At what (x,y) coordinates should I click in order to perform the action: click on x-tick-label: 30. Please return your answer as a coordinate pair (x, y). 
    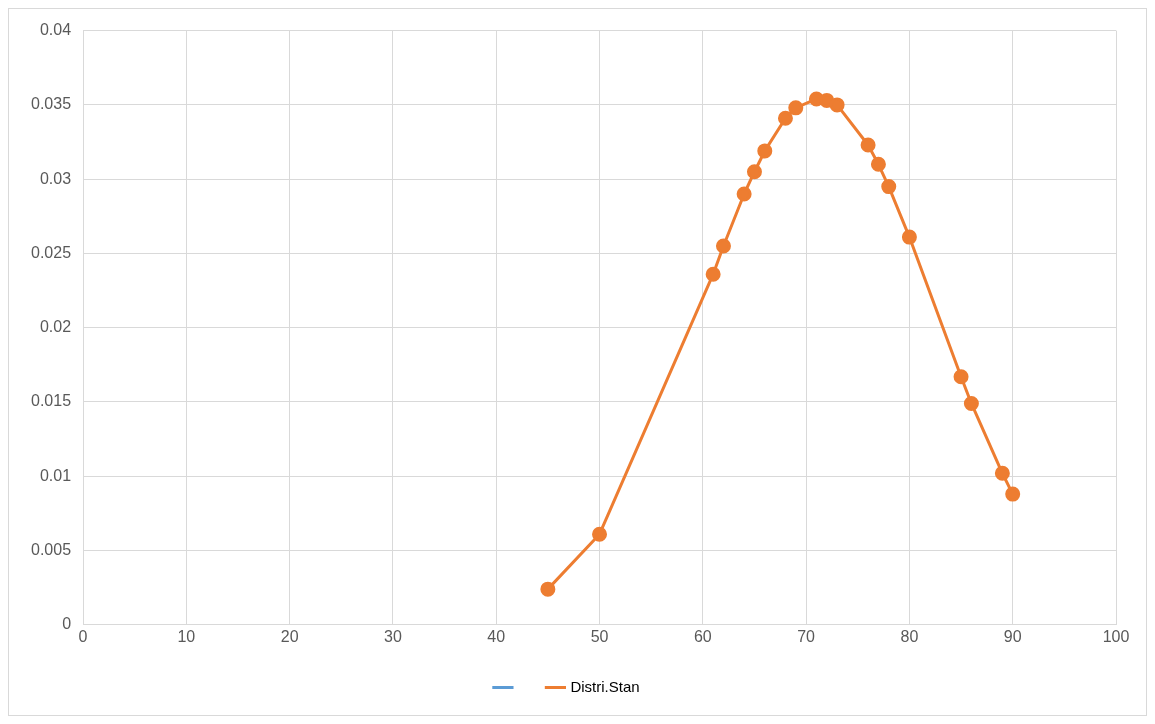
    Looking at the image, I should click on (393, 636).